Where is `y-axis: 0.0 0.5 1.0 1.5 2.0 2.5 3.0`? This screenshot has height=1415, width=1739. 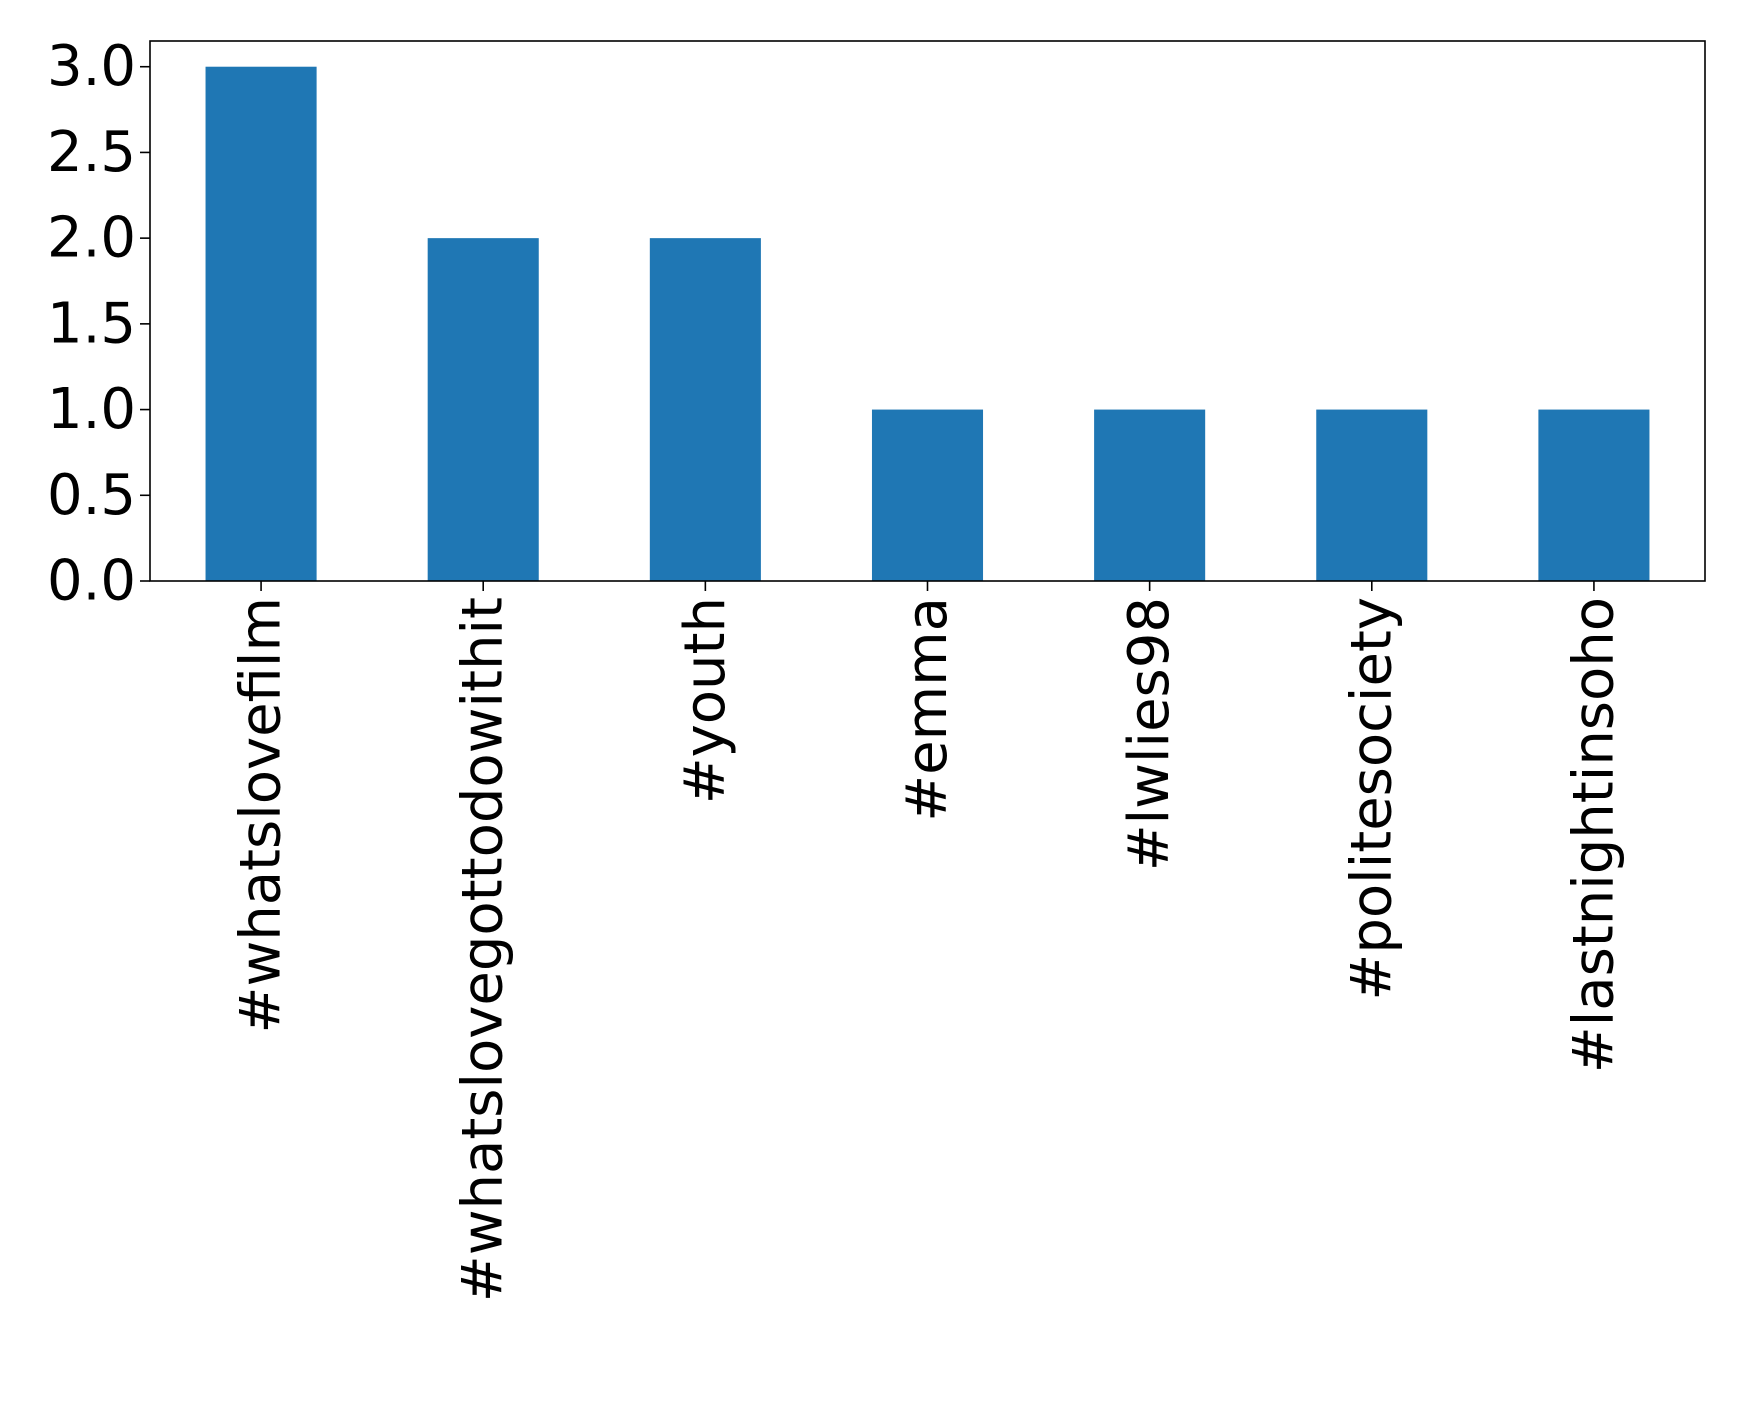 y-axis: 0.0 0.5 1.0 1.5 2.0 2.5 3.0 is located at coordinates (98, 324).